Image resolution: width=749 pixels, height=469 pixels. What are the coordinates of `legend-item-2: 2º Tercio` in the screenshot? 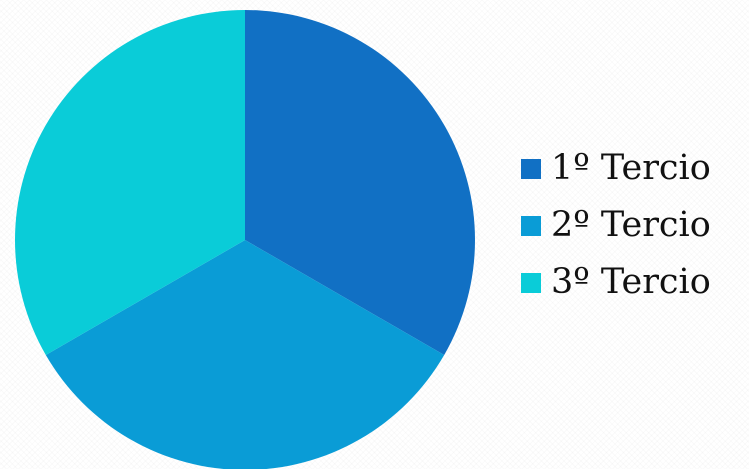 It's located at (616, 225).